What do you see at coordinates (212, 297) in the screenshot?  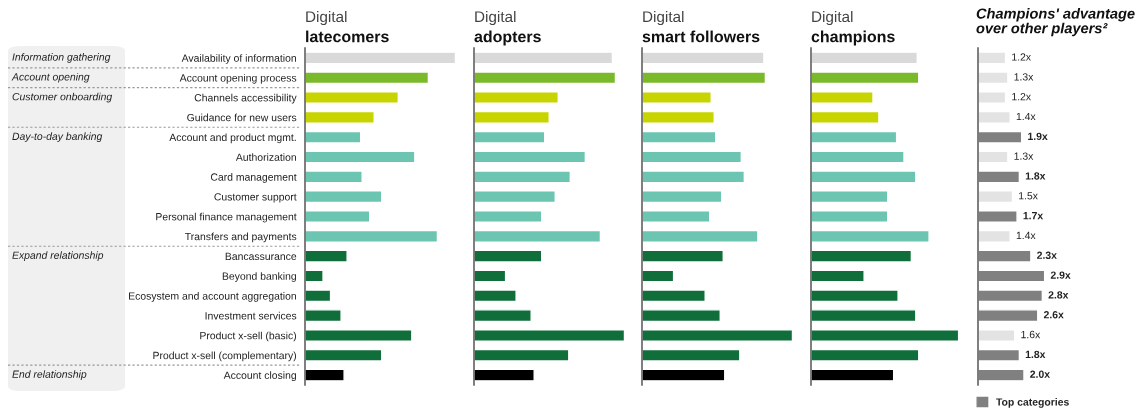 I see `y-tick-label: Ecosystem and account aggregation` at bounding box center [212, 297].